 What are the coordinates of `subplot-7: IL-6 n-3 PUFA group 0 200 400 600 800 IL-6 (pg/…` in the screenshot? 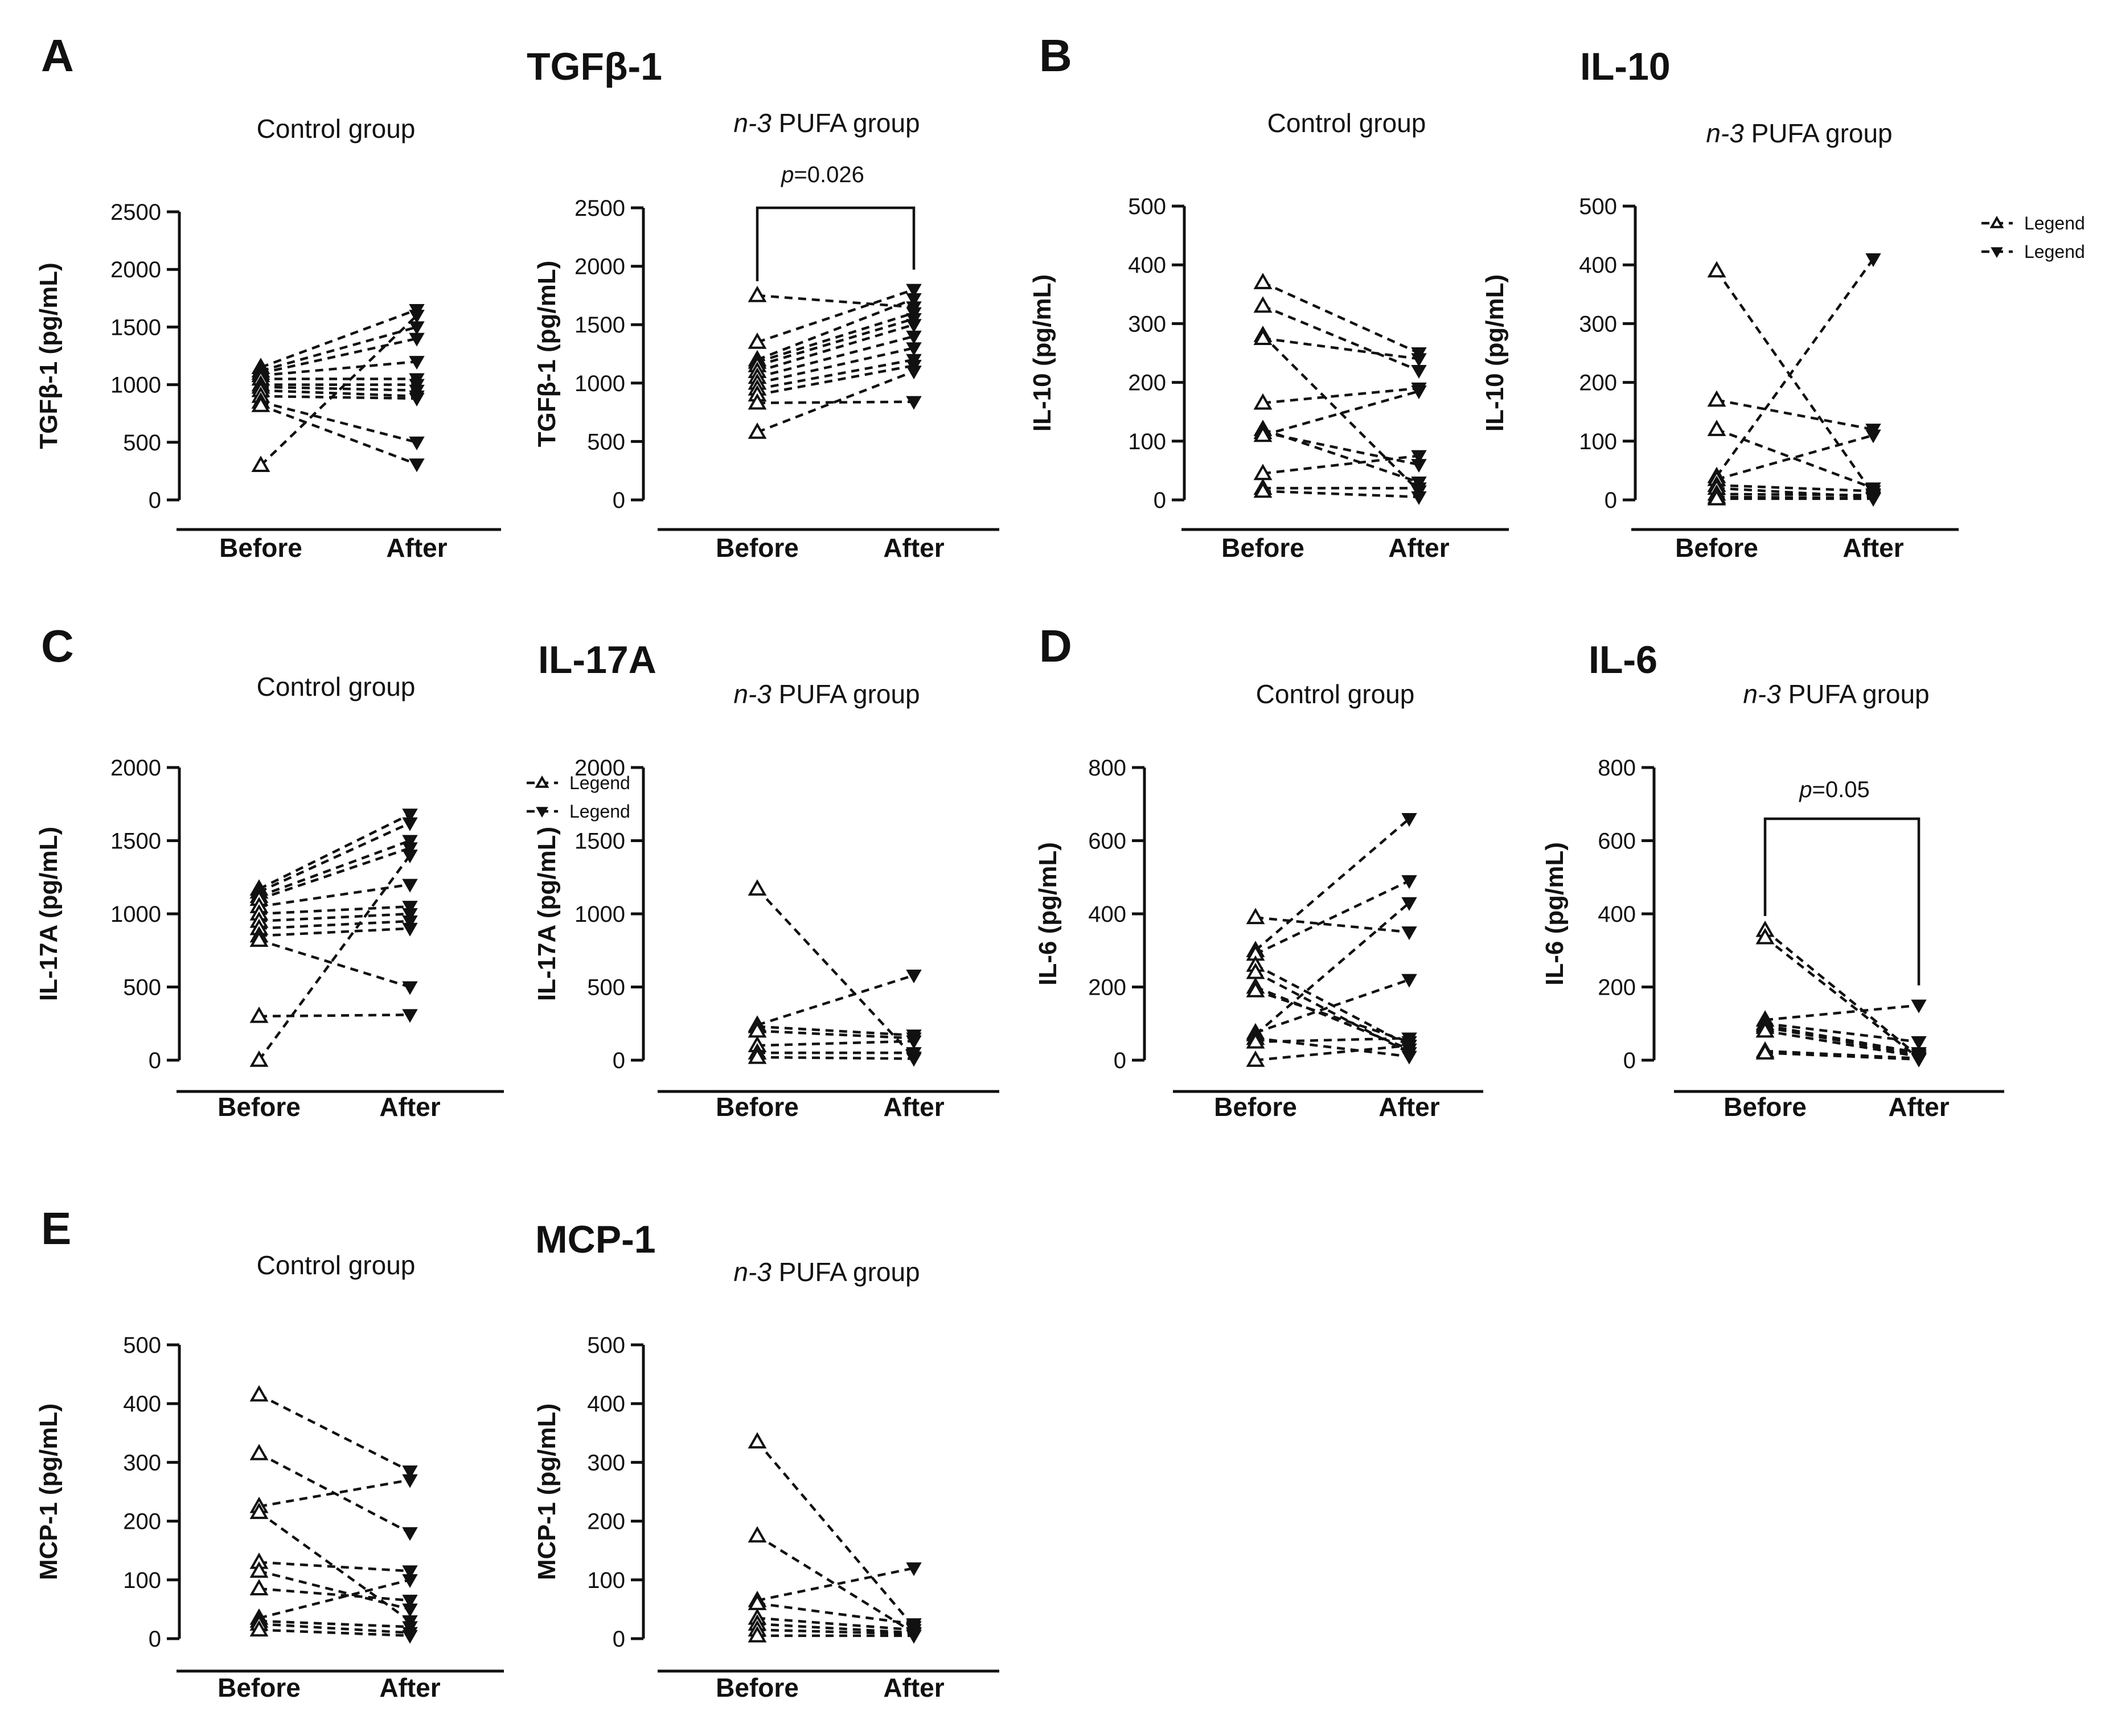 It's located at (1772, 880).